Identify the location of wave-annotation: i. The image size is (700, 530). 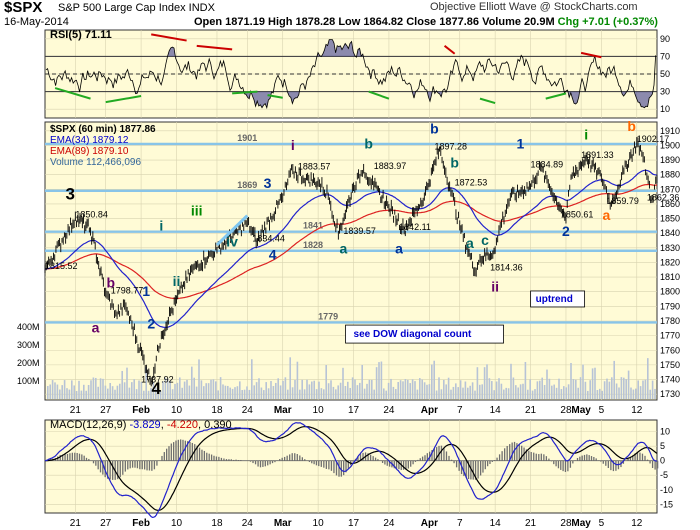
(586, 135).